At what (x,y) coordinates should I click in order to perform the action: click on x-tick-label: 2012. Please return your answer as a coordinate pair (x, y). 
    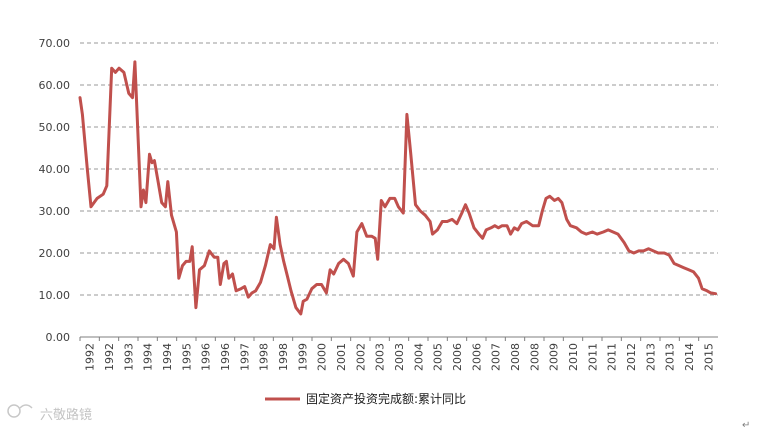
    Looking at the image, I should click on (631, 357).